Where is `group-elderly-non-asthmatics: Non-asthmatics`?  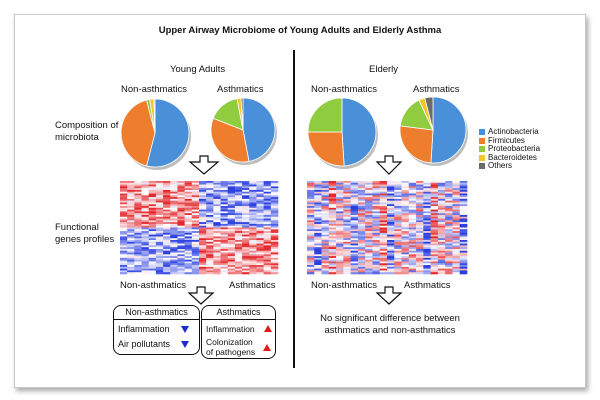 group-elderly-non-asthmatics: Non-asthmatics is located at coordinates (344, 89).